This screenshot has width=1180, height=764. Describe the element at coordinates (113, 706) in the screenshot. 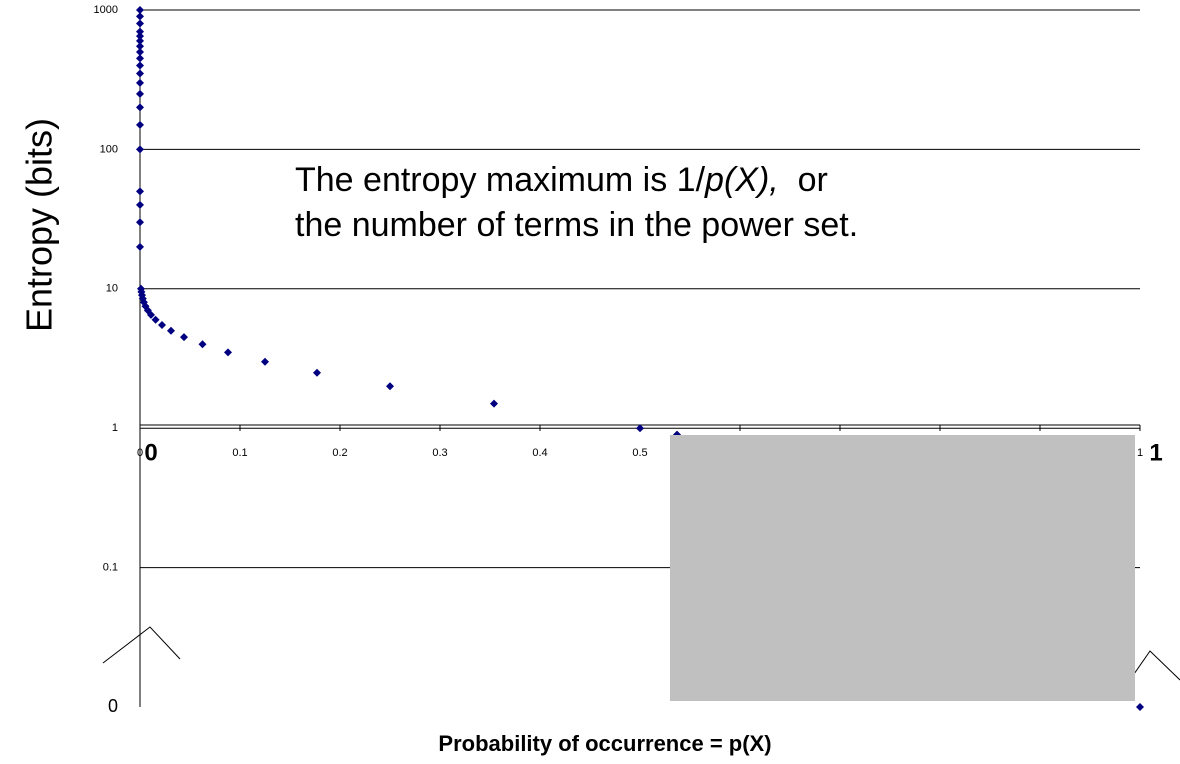

I see `y-tick-label: 0` at that location.